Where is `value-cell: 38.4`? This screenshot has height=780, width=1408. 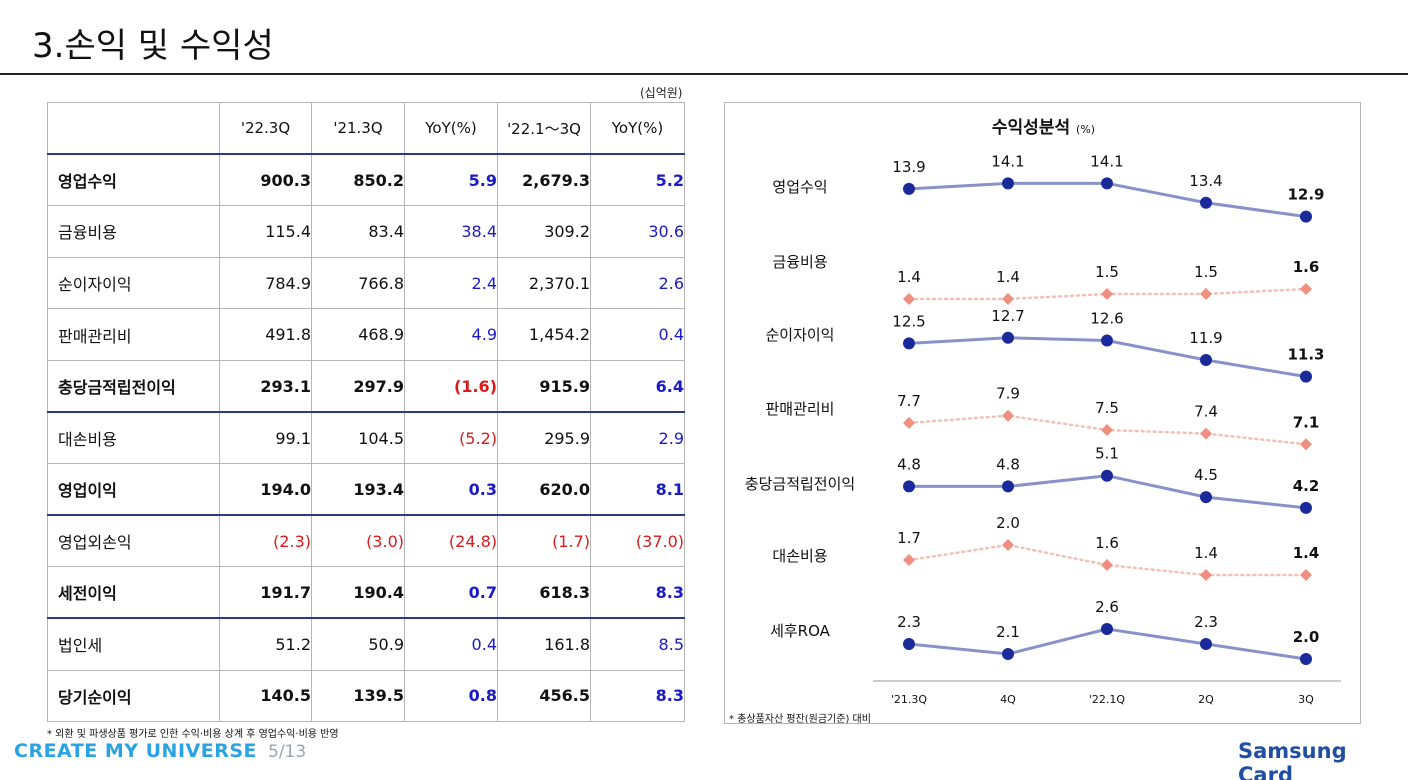 value-cell: 38.4 is located at coordinates (451, 231).